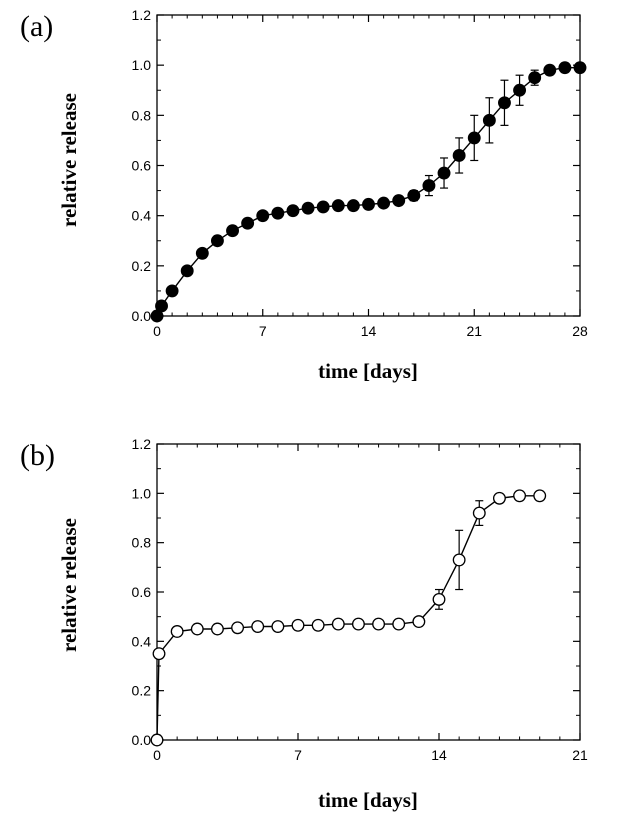 This screenshot has width=641, height=832. What do you see at coordinates (580, 331) in the screenshot?
I see `x-tick-label: 28` at bounding box center [580, 331].